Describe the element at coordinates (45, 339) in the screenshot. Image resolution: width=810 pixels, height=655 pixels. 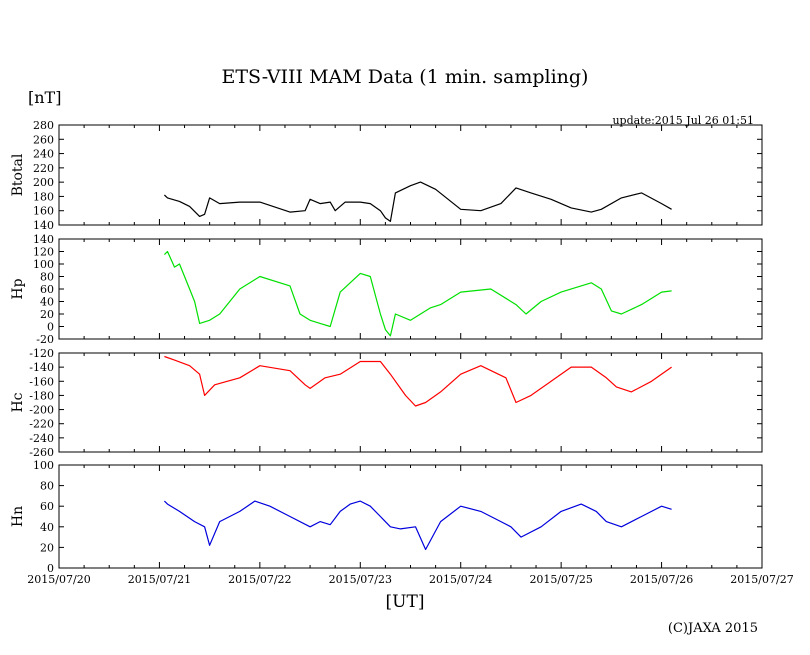
I see `y-tick-label: -20` at that location.